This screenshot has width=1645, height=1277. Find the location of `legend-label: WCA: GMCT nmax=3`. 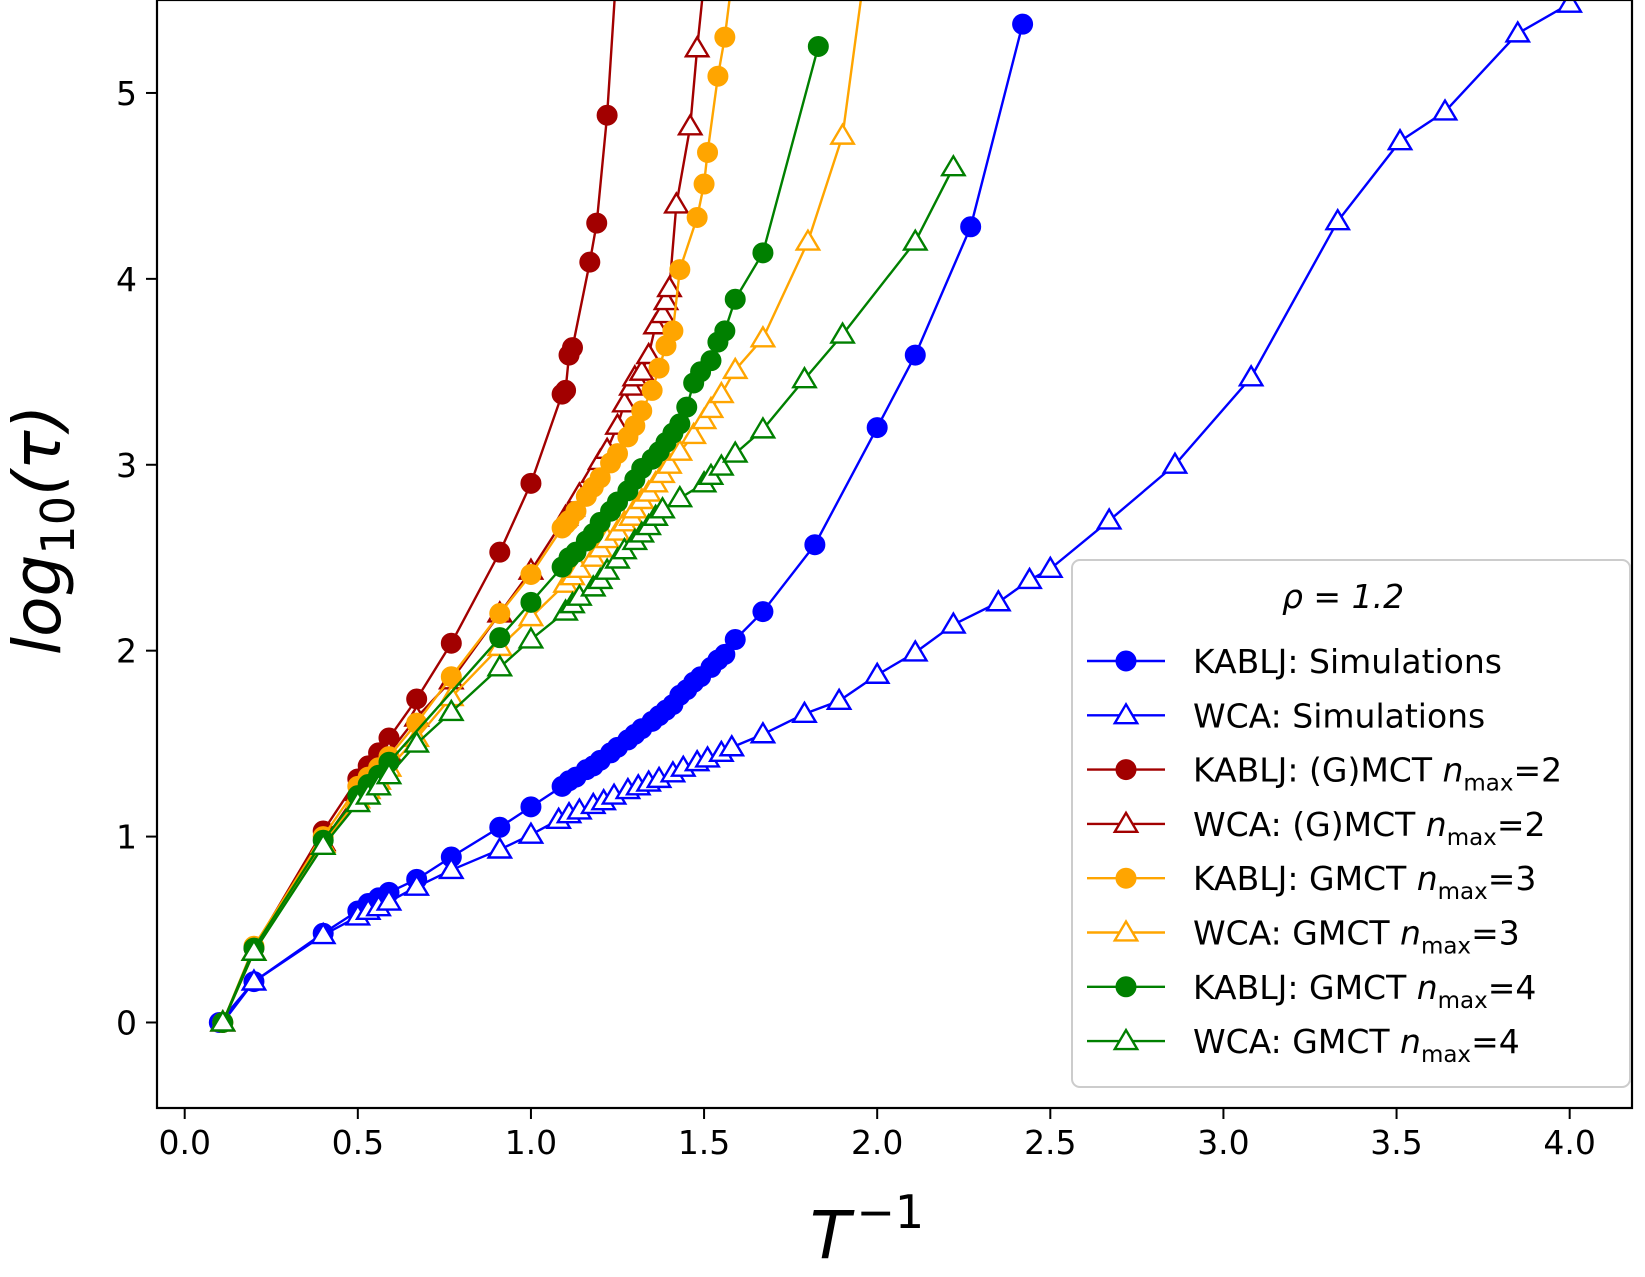

legend-label: WCA: GMCT nmax=3 is located at coordinates (1356, 937).